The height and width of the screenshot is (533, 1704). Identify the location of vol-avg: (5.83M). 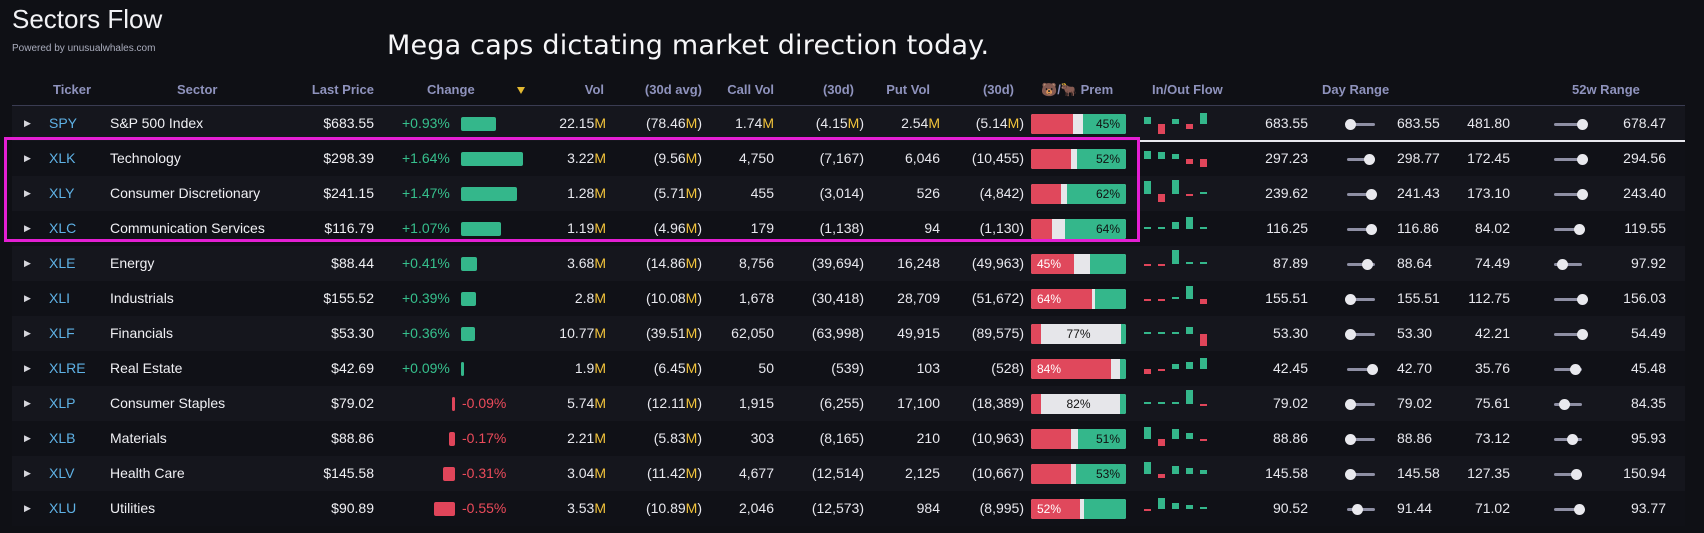
(657, 438).